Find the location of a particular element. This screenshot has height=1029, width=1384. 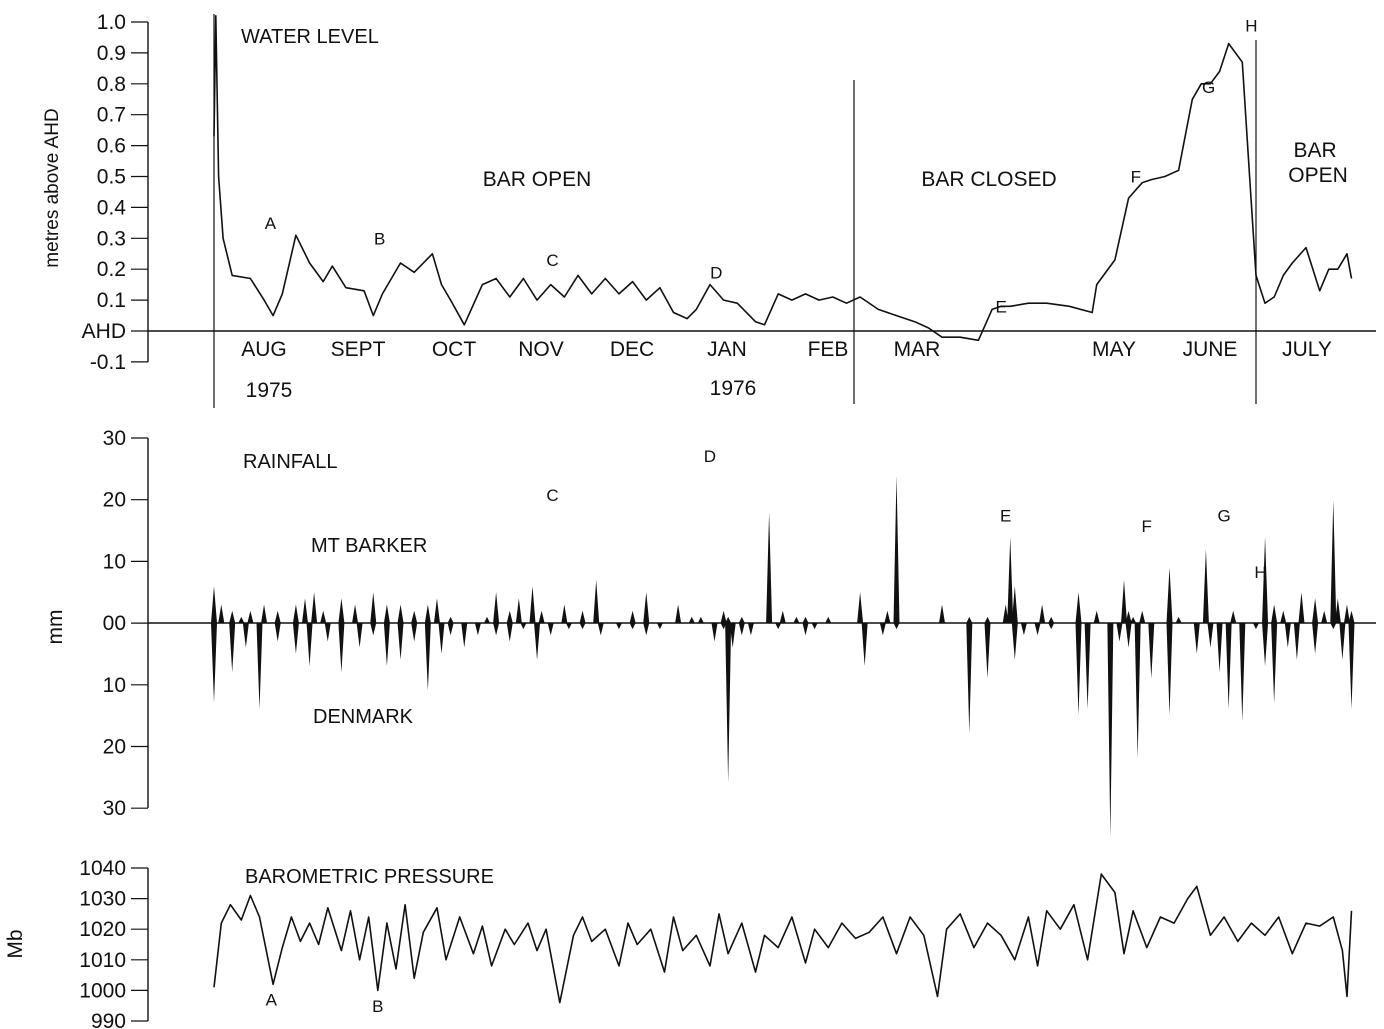

water-level-y-axis-label: metres above AHD is located at coordinates (52, 187).